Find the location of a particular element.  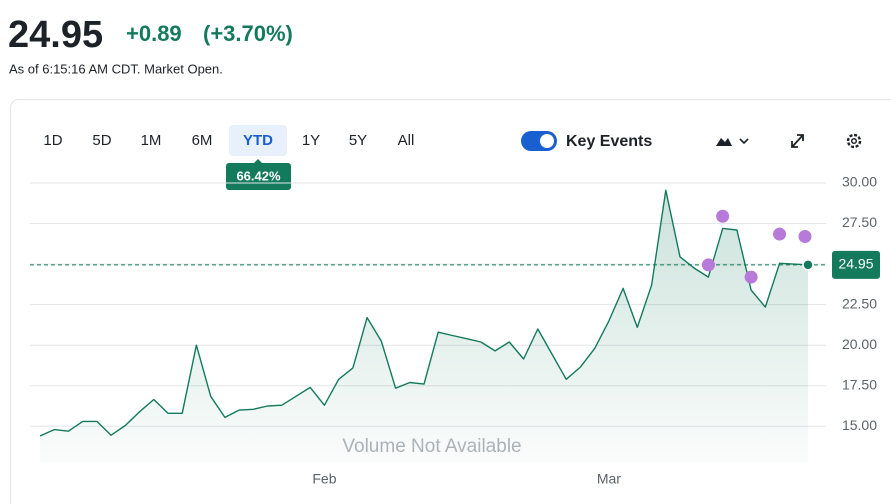

range-tab: 5Y is located at coordinates (358, 140).